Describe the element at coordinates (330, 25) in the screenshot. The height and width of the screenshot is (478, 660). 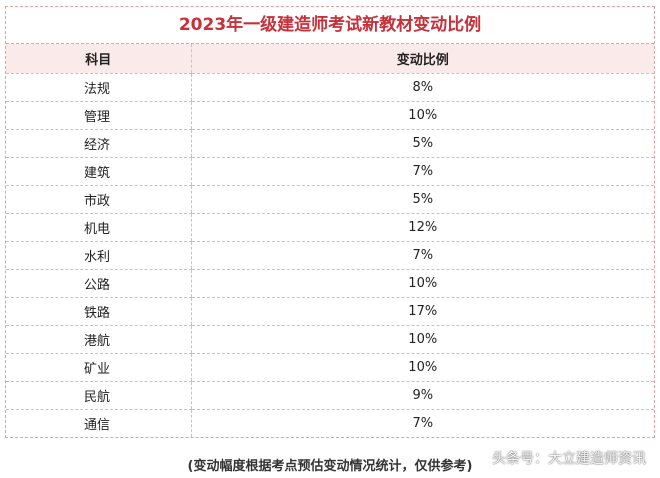
I see `table-title: 2023年一级建造师考试新教材变动比例` at that location.